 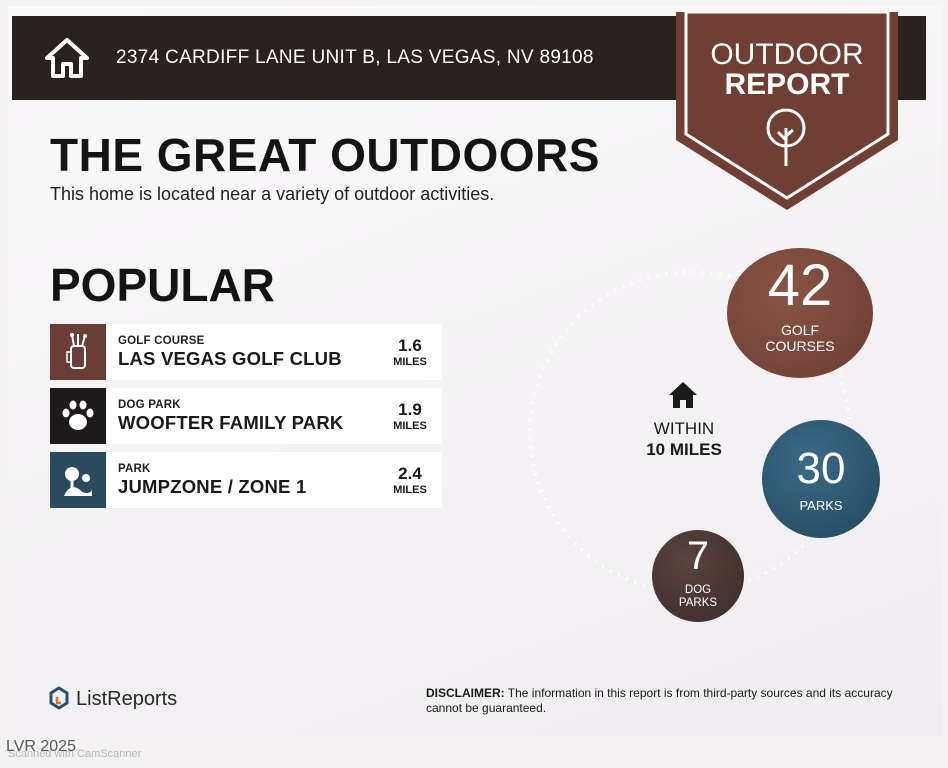 What do you see at coordinates (465, 693) in the screenshot?
I see `disclaimer-label: DISCLAIMER:` at bounding box center [465, 693].